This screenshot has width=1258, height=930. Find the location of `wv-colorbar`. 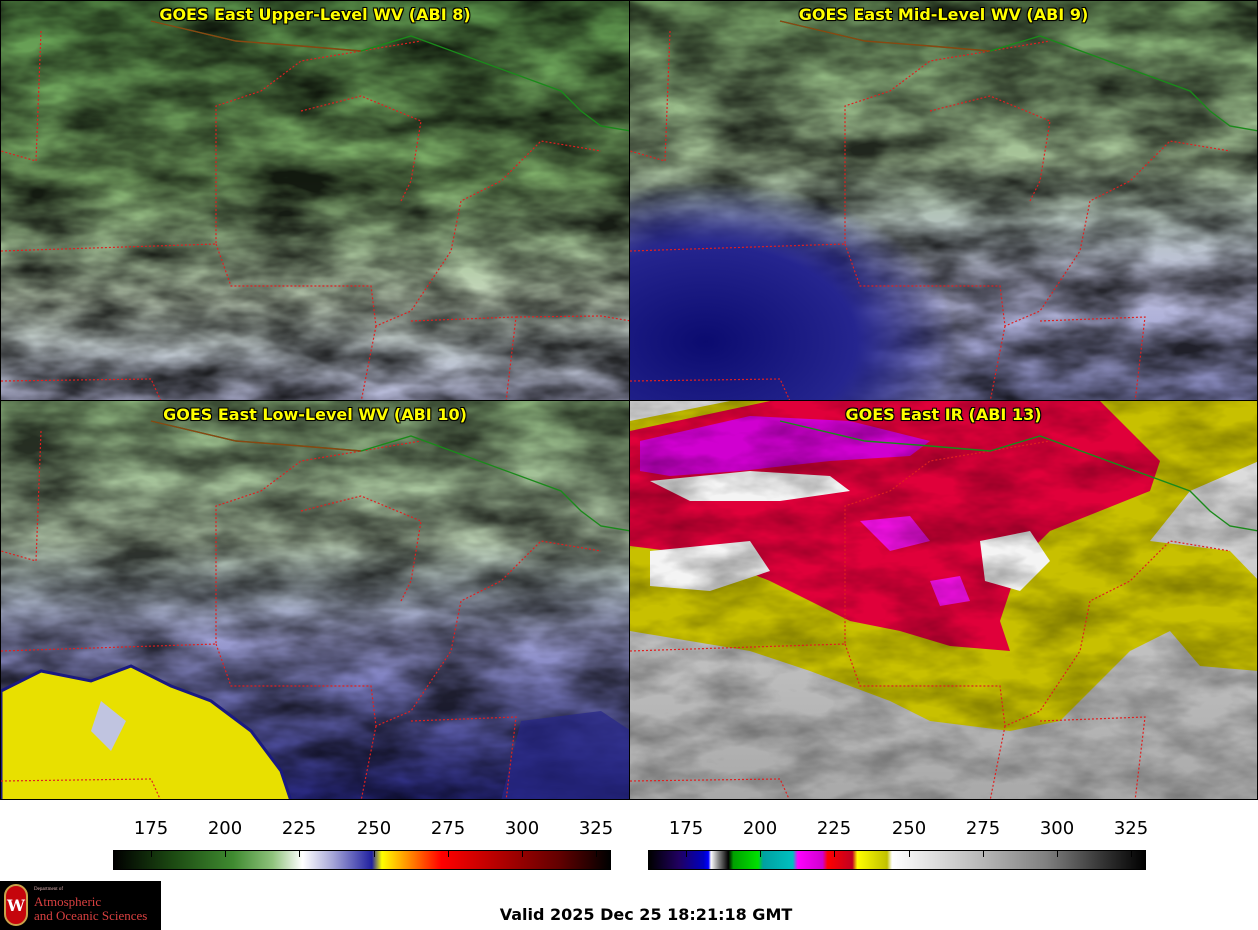

wv-colorbar is located at coordinates (362, 860).